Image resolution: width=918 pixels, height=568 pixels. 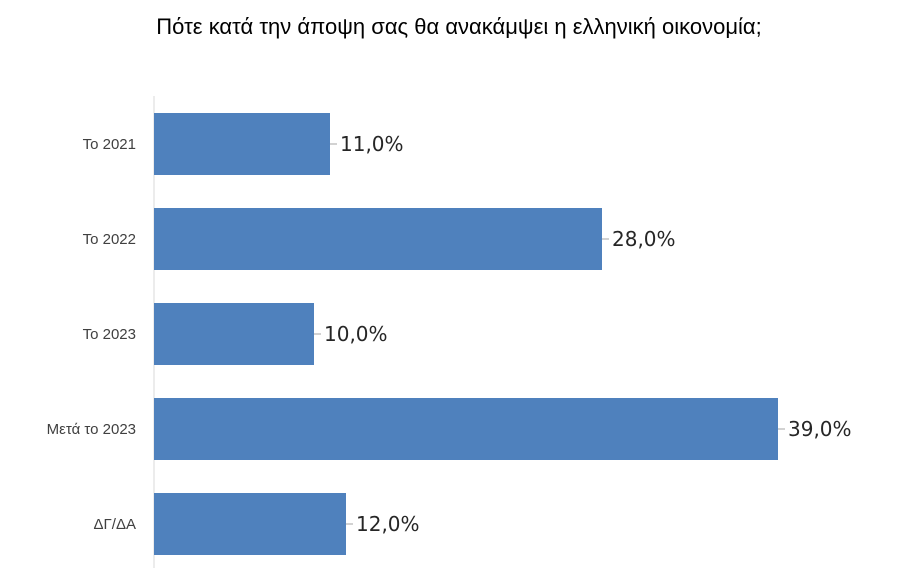 I want to click on value-label-4: 12,0%, so click(x=388, y=524).